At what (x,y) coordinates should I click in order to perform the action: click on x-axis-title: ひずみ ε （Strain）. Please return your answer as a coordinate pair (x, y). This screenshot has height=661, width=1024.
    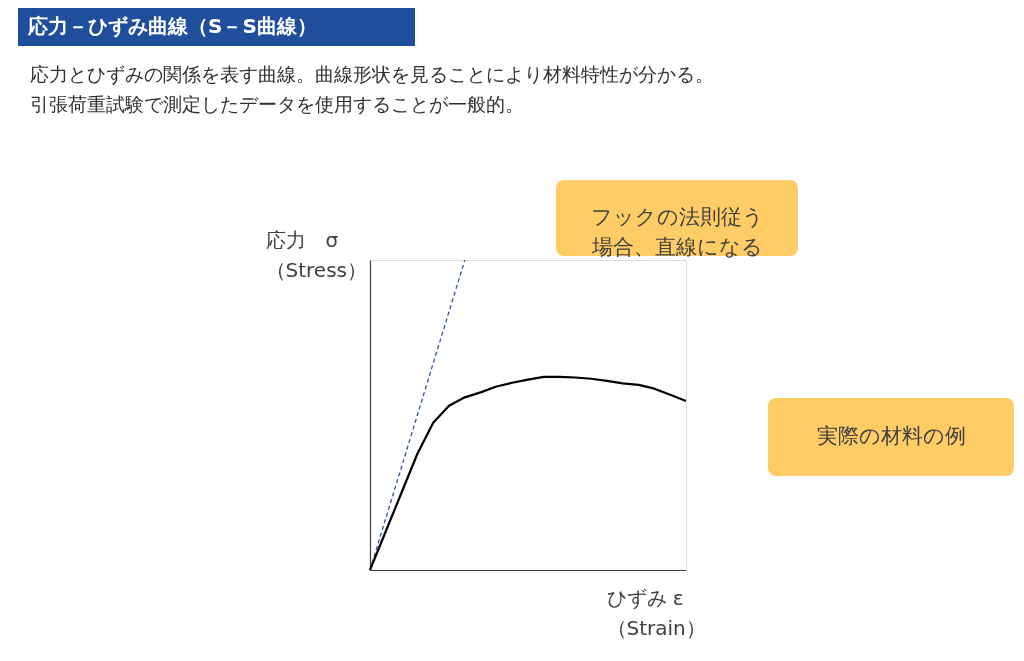
    Looking at the image, I should click on (656, 612).